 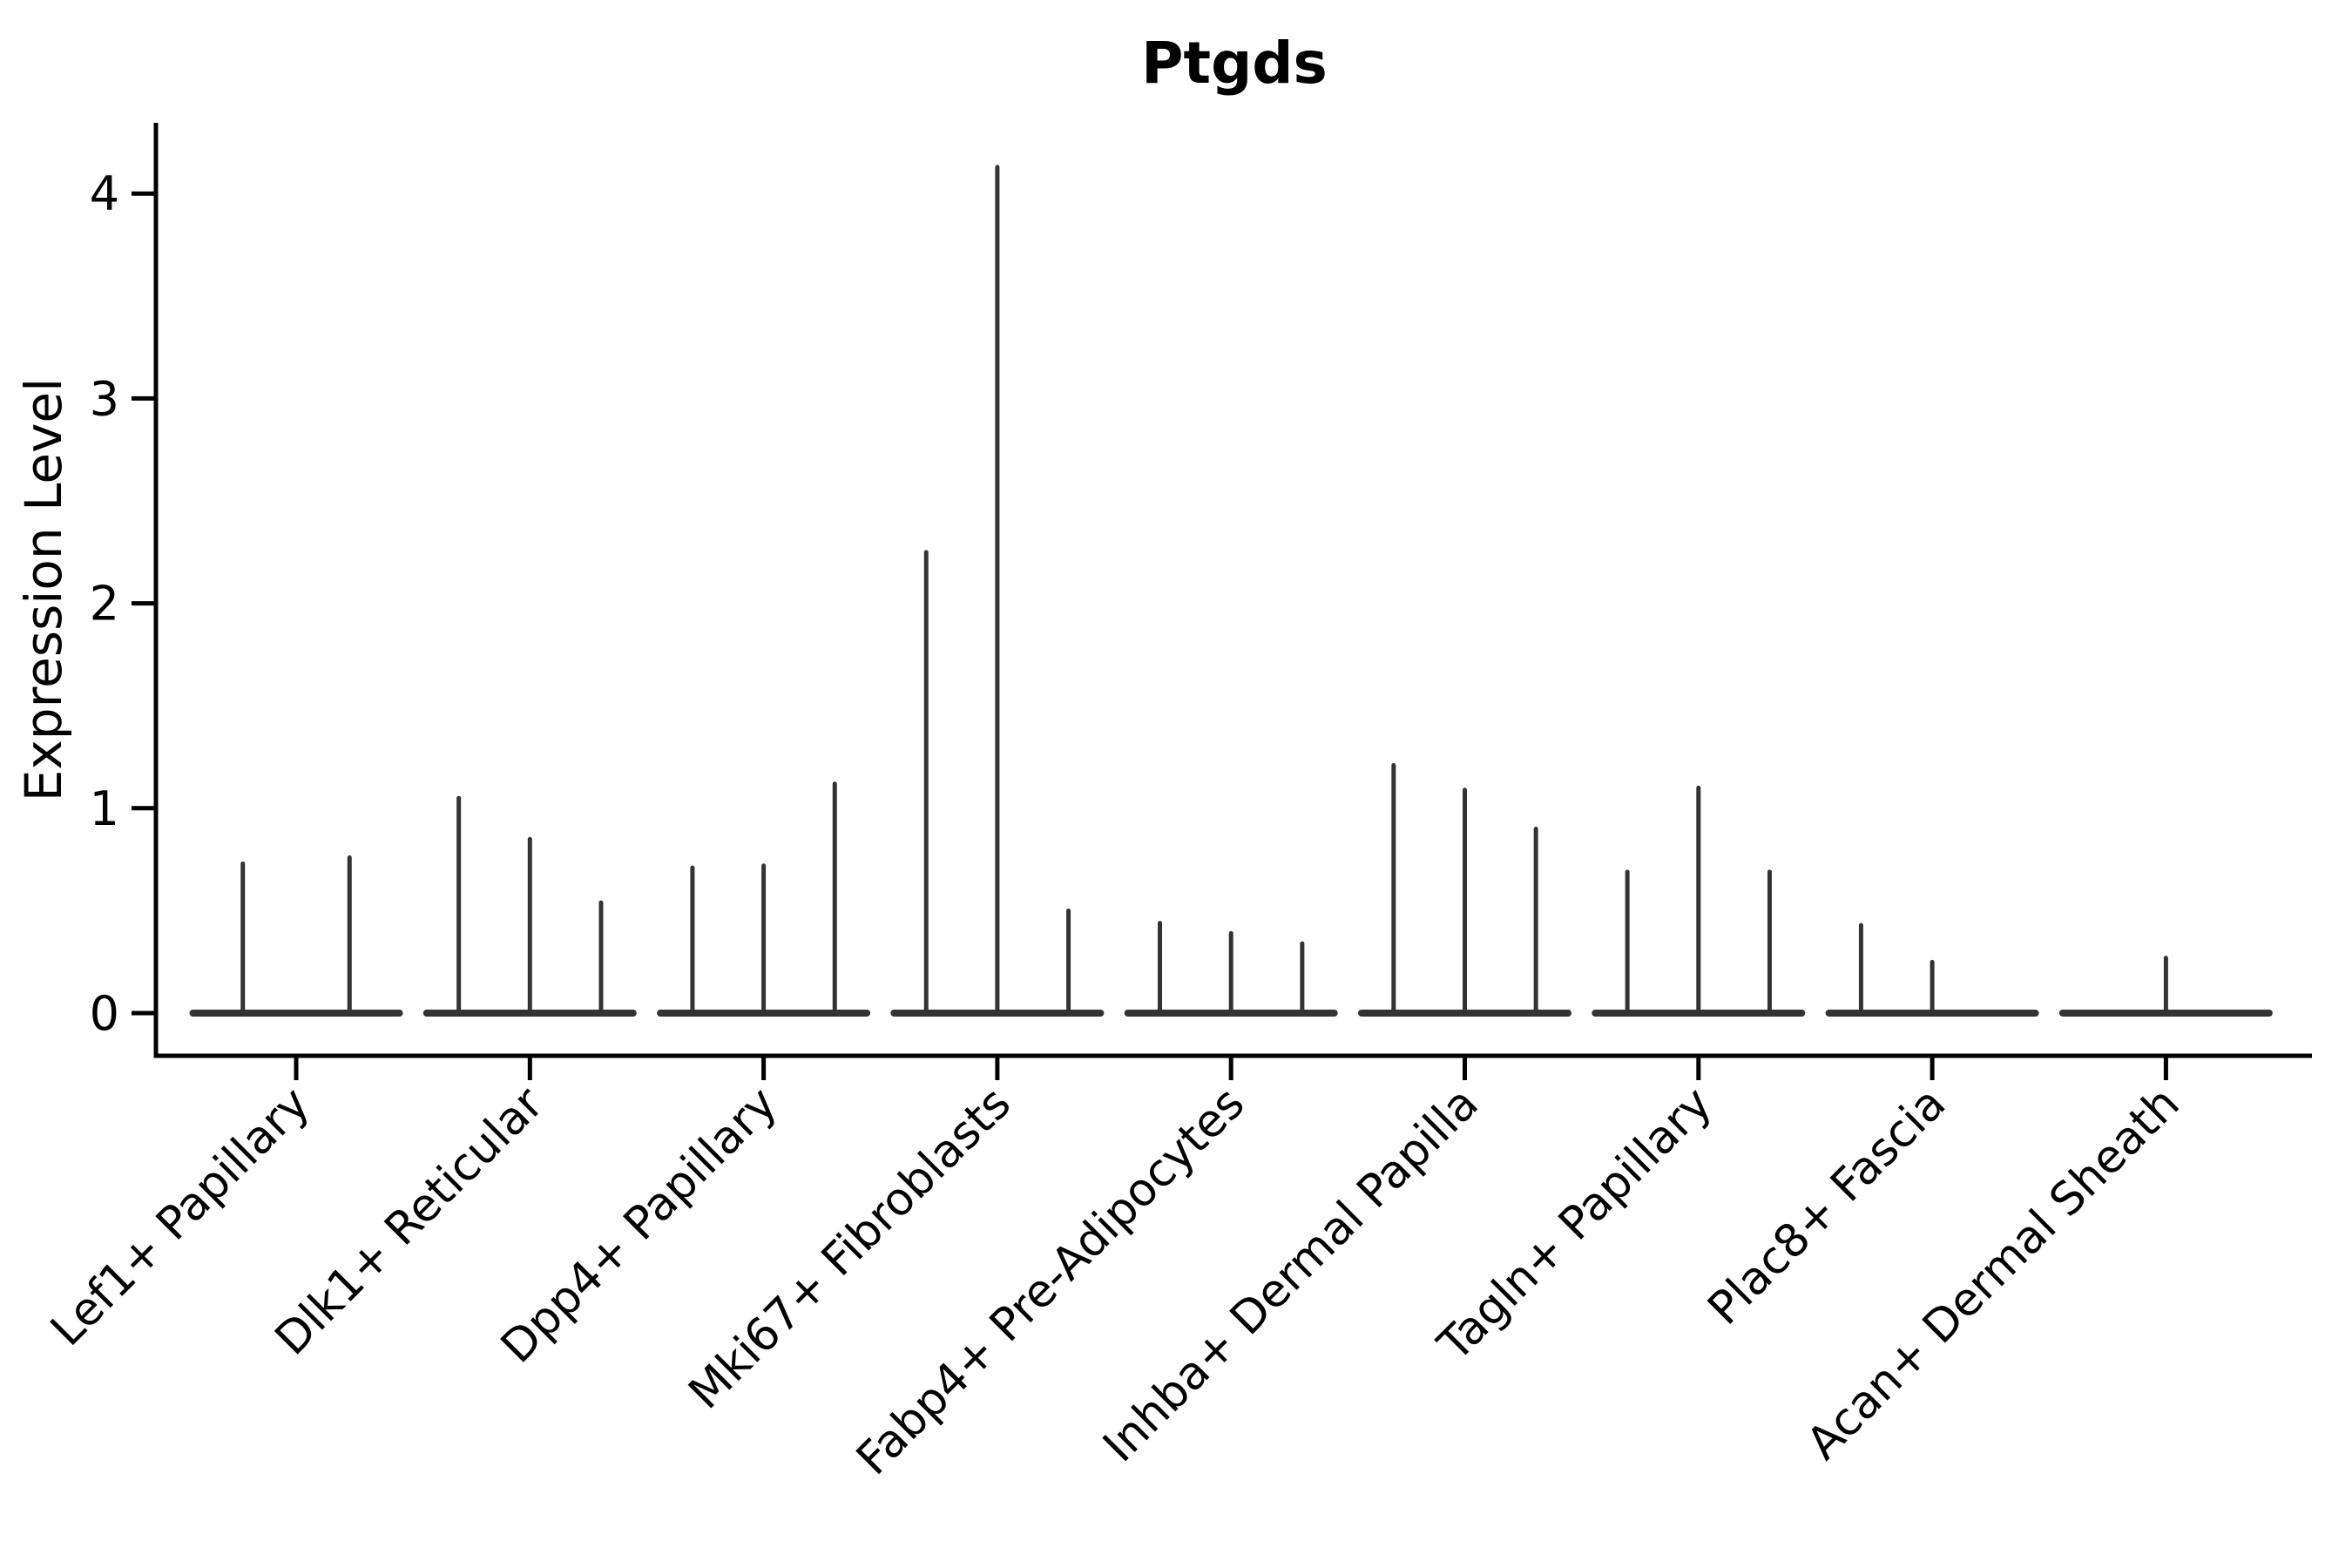 I want to click on x-tick-label: Lef1+ Papillary, so click(x=180, y=1217).